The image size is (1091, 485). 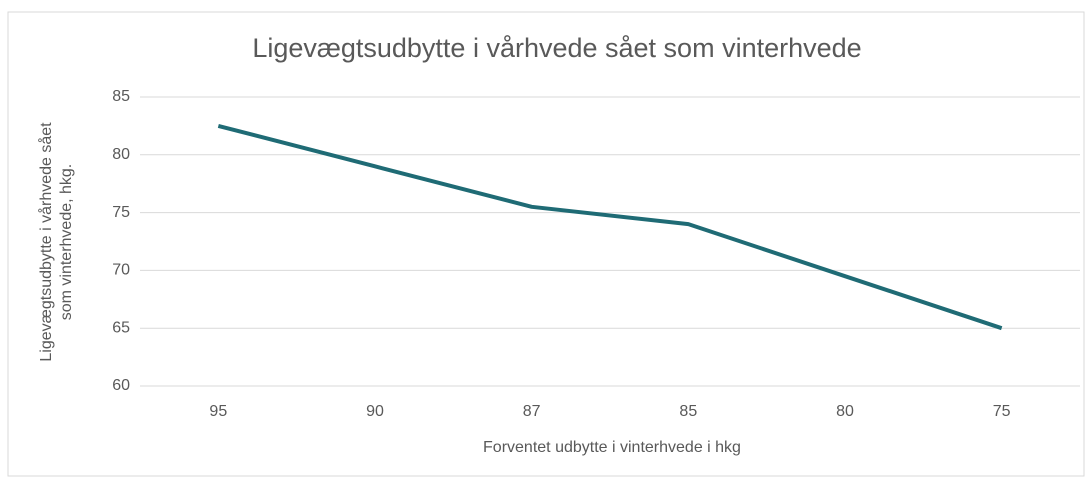 I want to click on y-tick-label: 80, so click(x=121, y=154).